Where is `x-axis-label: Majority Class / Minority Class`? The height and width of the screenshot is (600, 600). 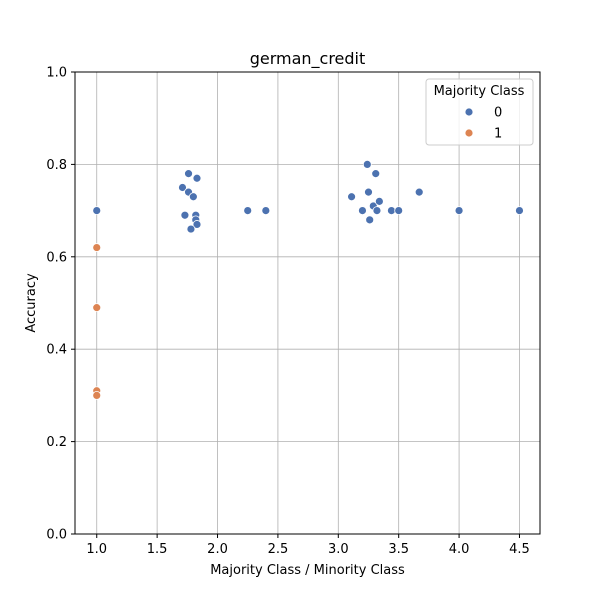
x-axis-label: Majority Class / Minority Class is located at coordinates (307, 570).